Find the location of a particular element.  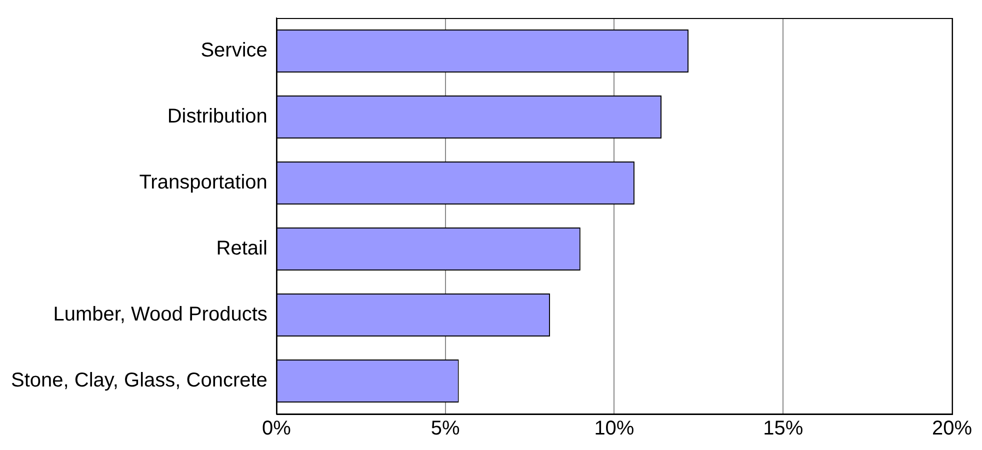

x-tick-label: 0% is located at coordinates (277, 429).